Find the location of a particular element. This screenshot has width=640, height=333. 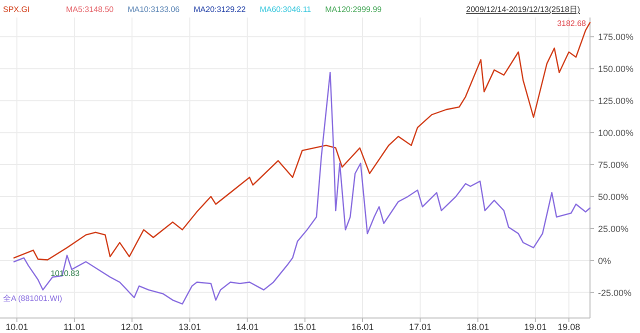

chart-subtitle: 2009/12/14-2019/12/13(2518日) is located at coordinates (523, 9).